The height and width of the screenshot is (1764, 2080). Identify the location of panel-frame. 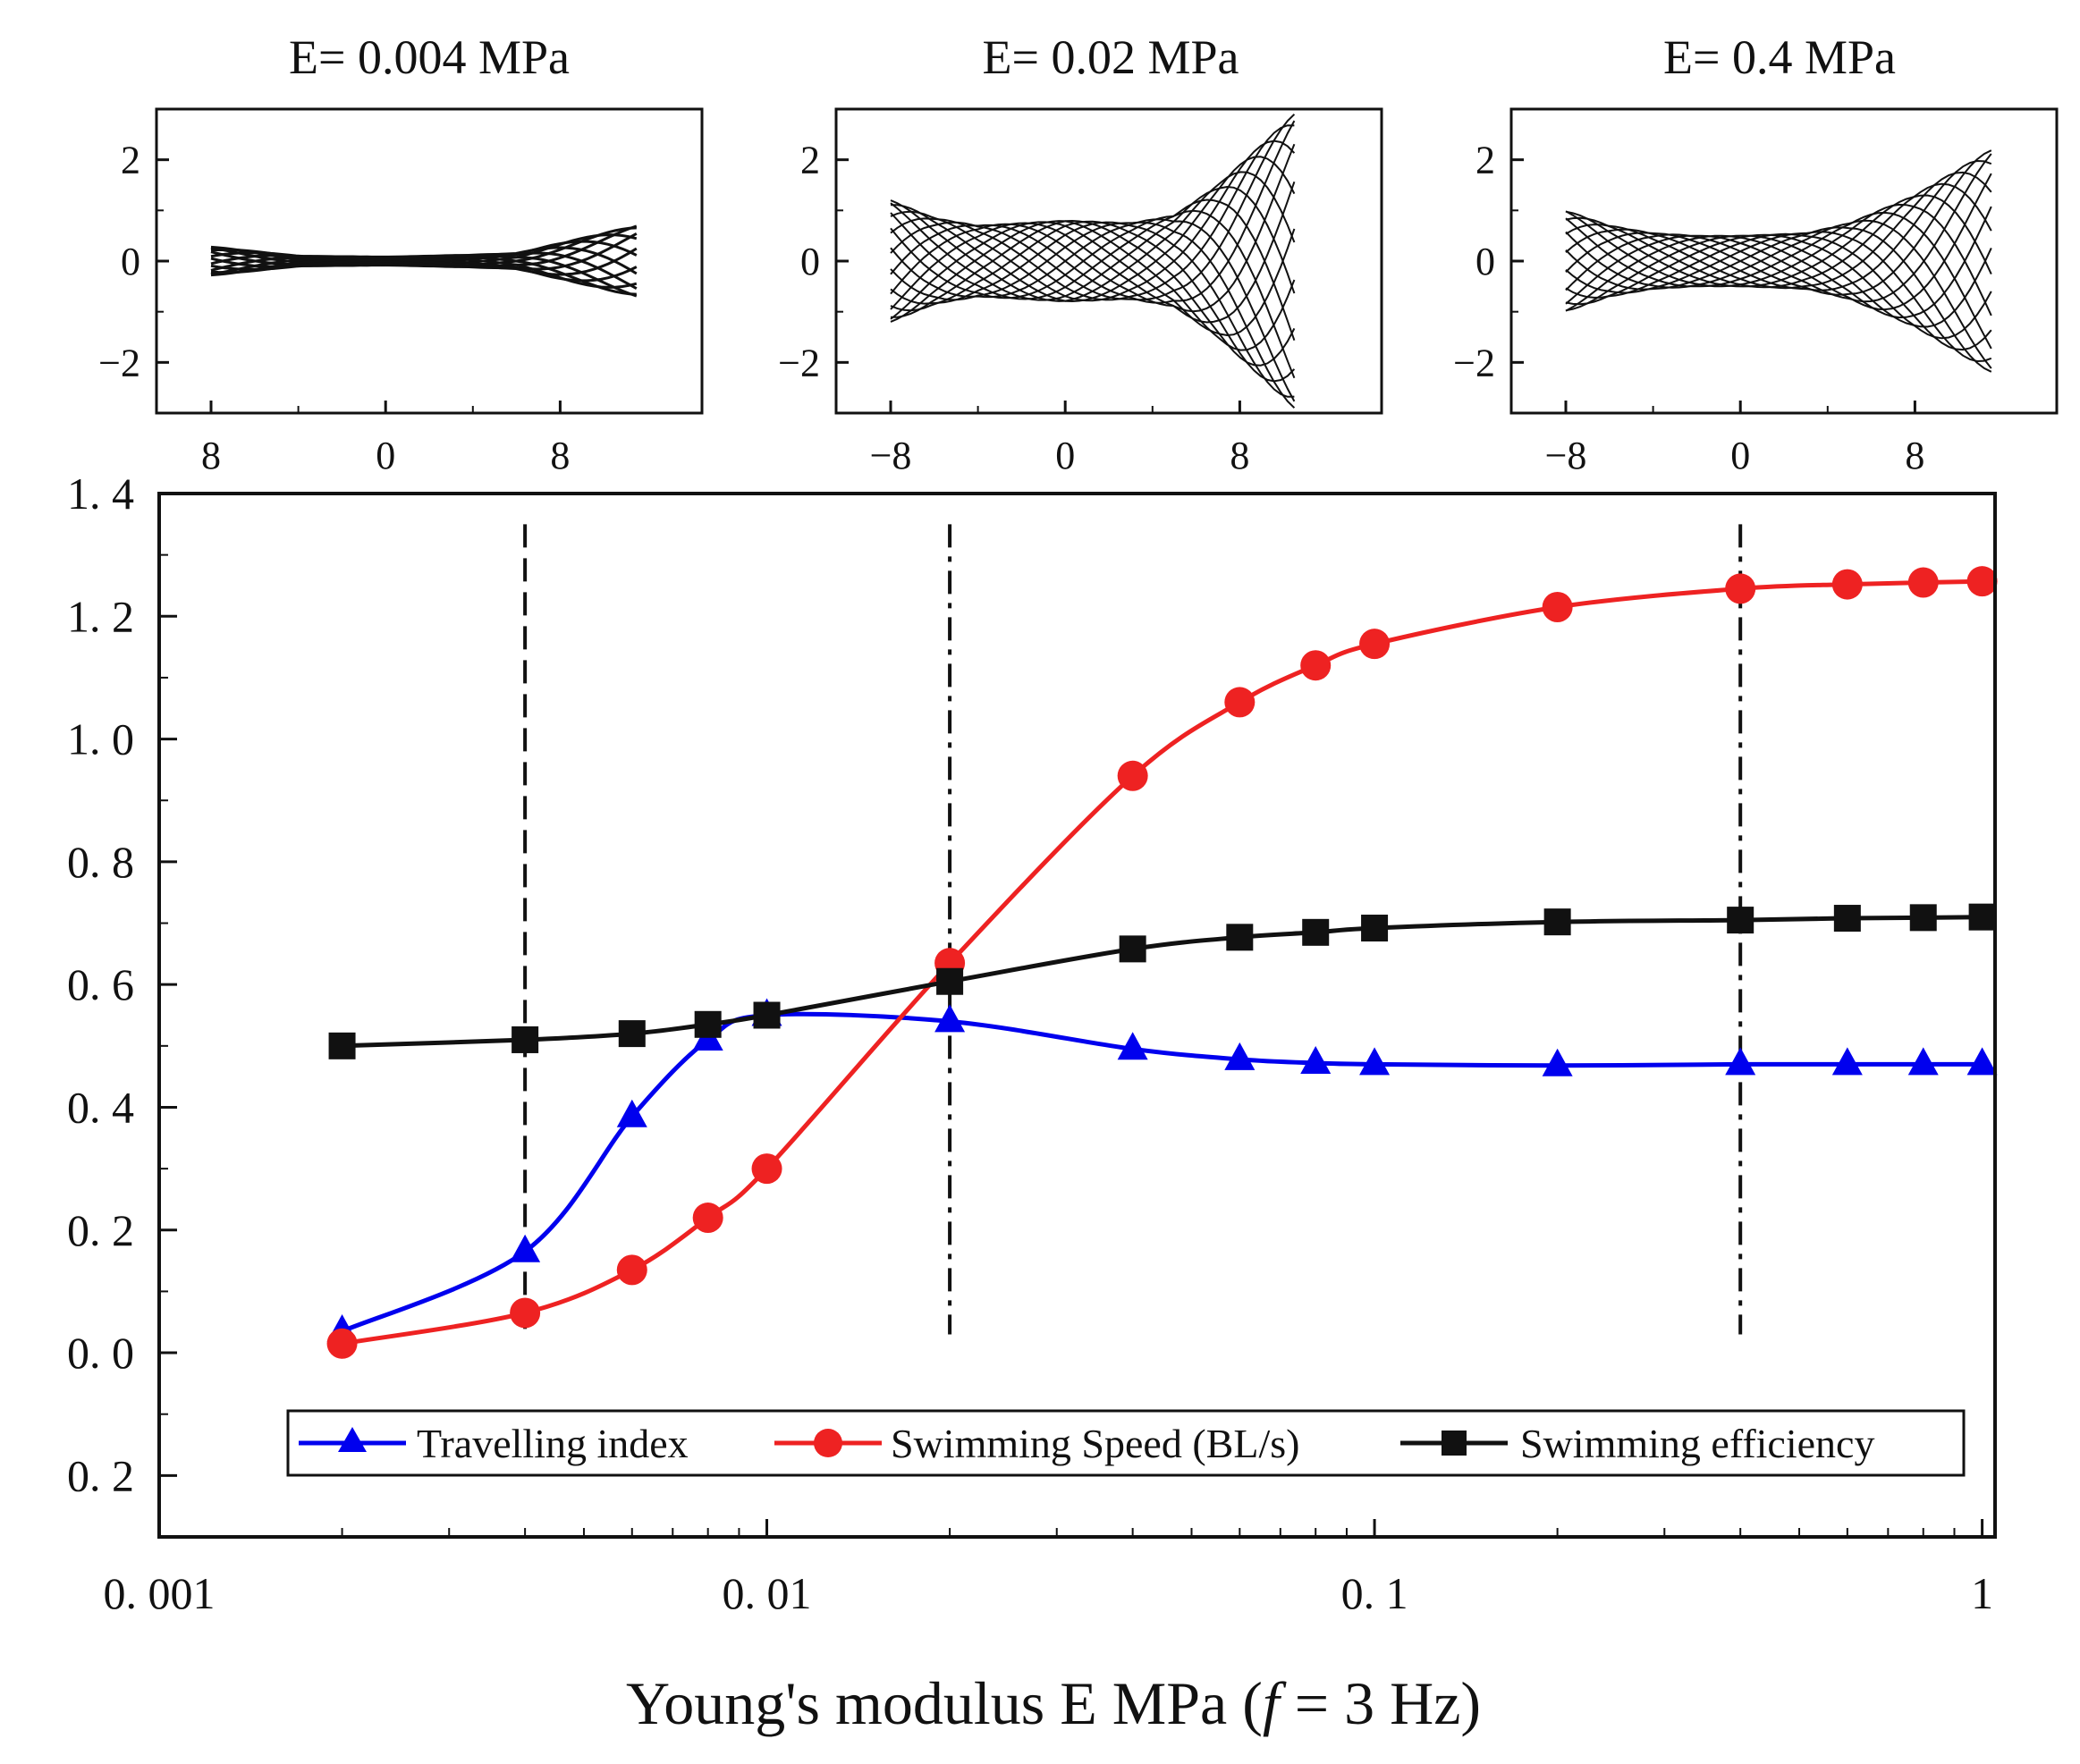
(1109, 261).